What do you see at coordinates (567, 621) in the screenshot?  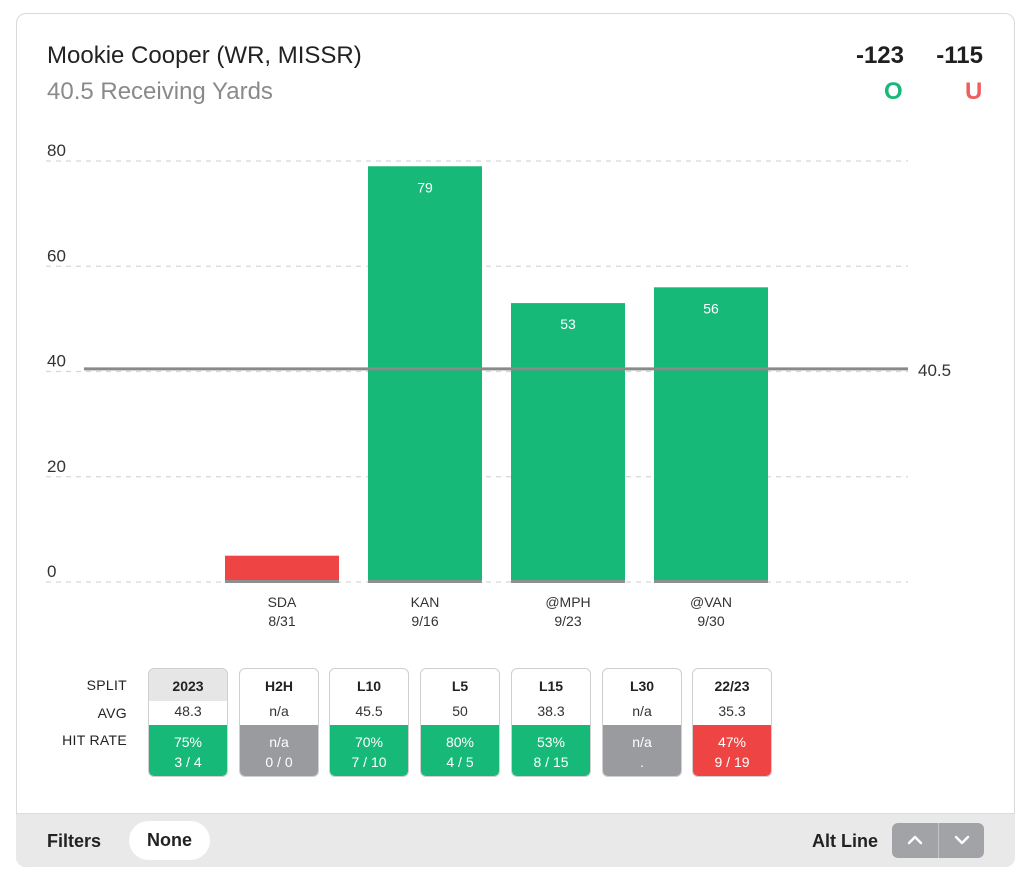 I see `x-tick-date: 9/23` at bounding box center [567, 621].